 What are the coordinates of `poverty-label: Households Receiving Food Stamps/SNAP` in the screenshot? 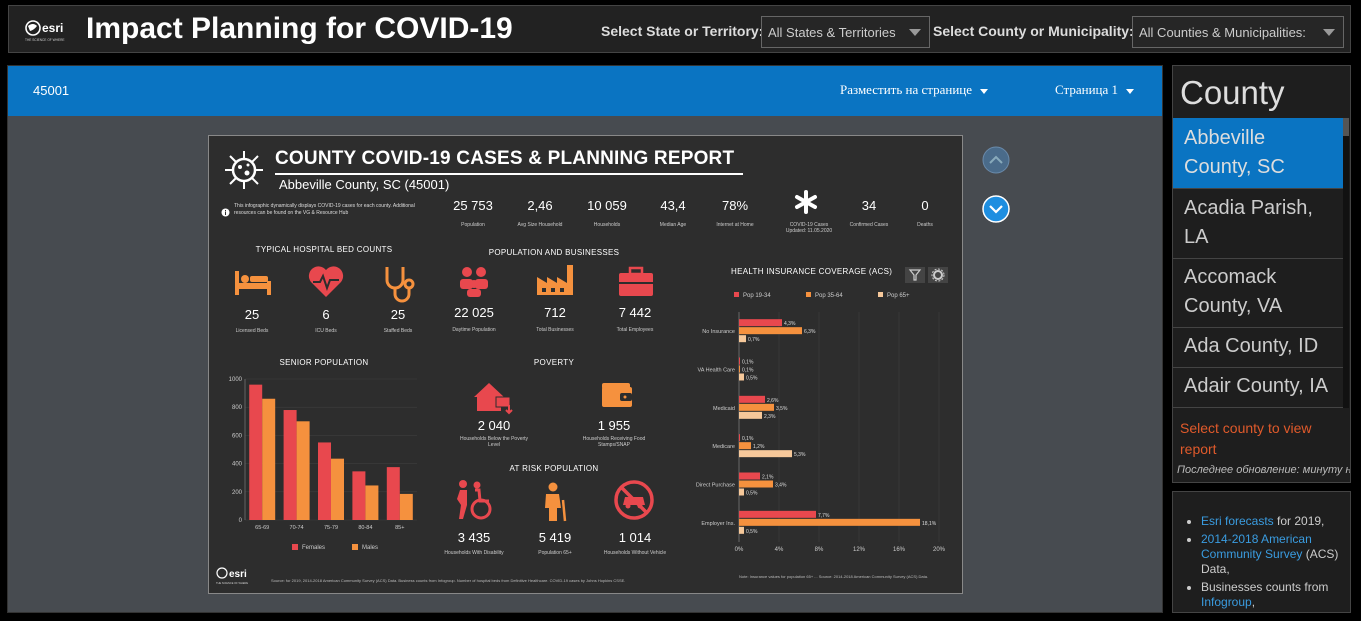 It's located at (614, 442).